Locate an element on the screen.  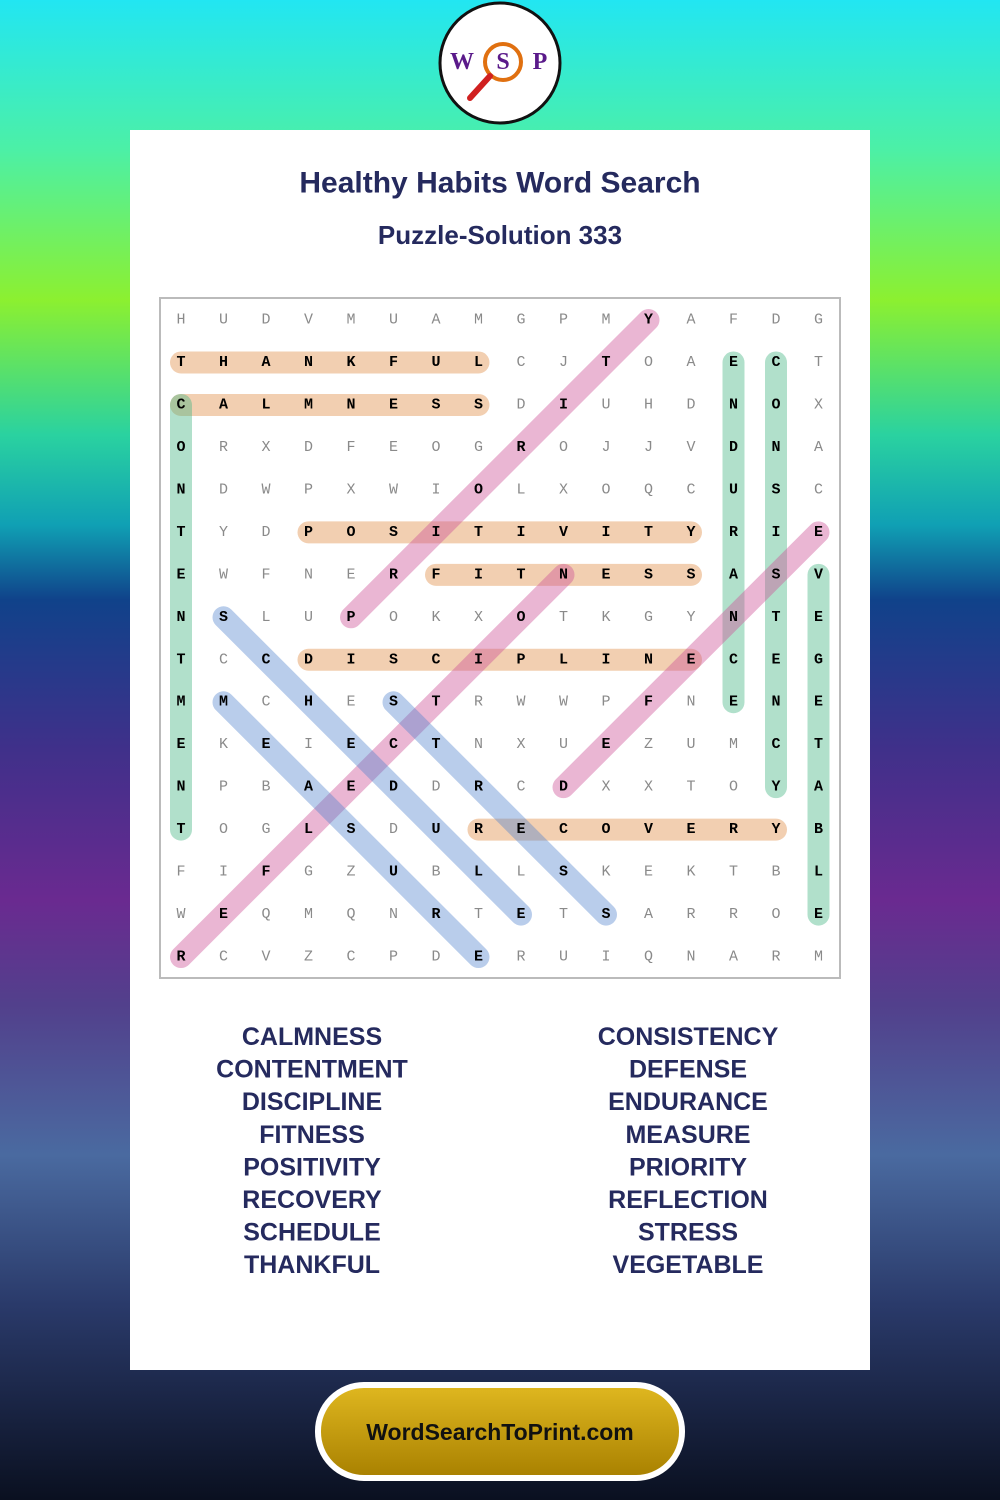
logo-circle is located at coordinates (500, 63).